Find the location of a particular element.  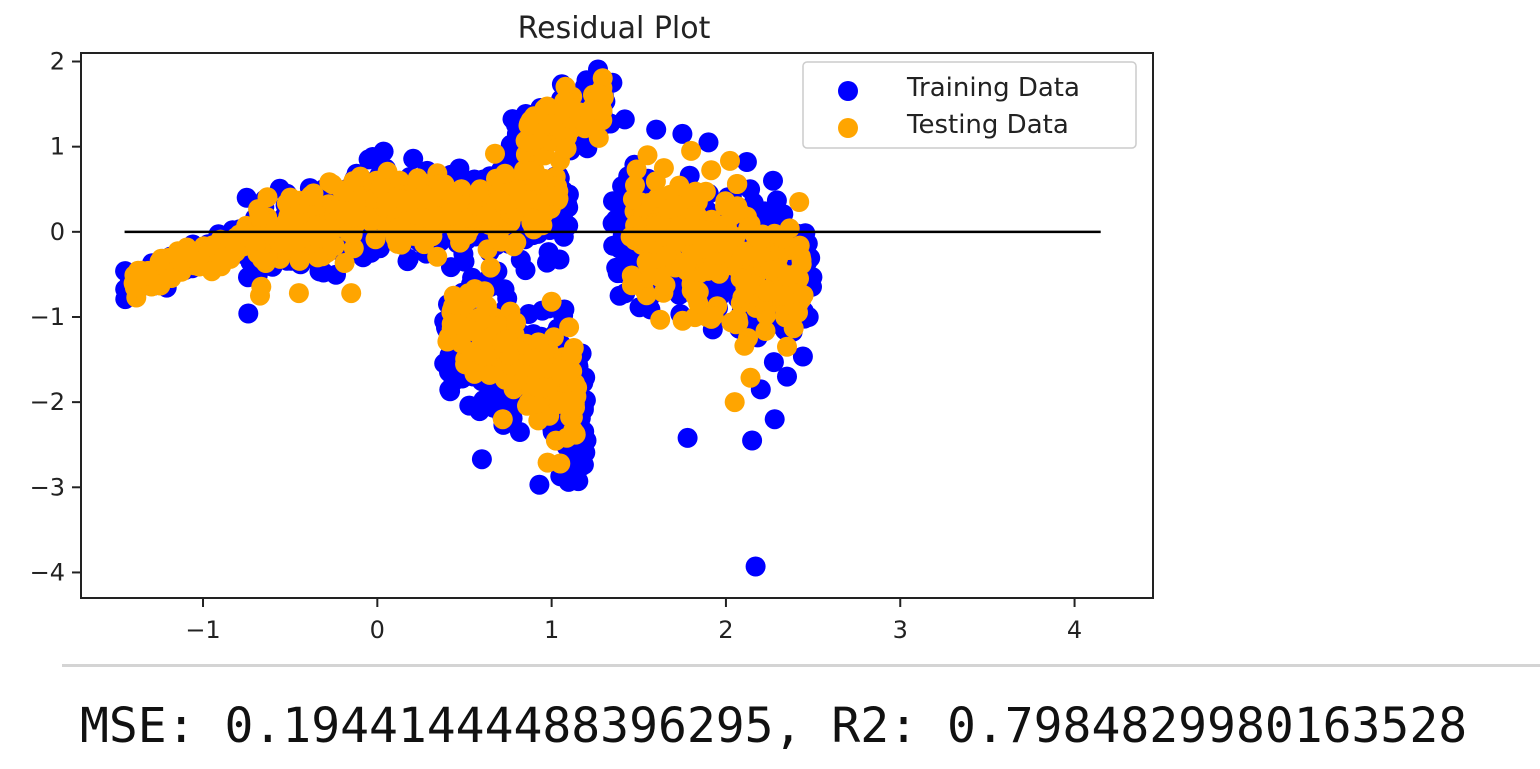

legend: Training Data Testing Data is located at coordinates (969, 105).